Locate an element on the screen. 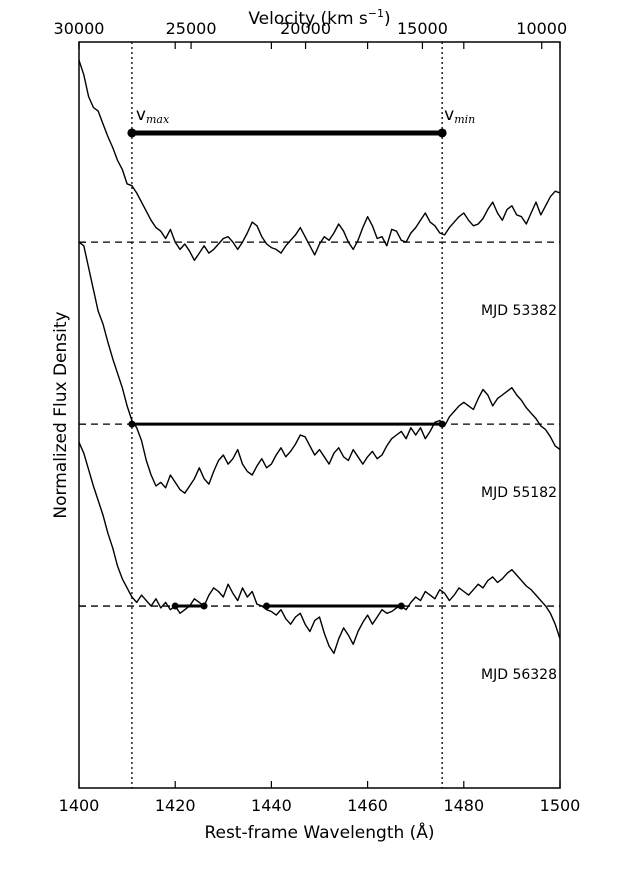 The width and height of the screenshot is (623, 878). x-tick-label: 1420 is located at coordinates (175, 805).